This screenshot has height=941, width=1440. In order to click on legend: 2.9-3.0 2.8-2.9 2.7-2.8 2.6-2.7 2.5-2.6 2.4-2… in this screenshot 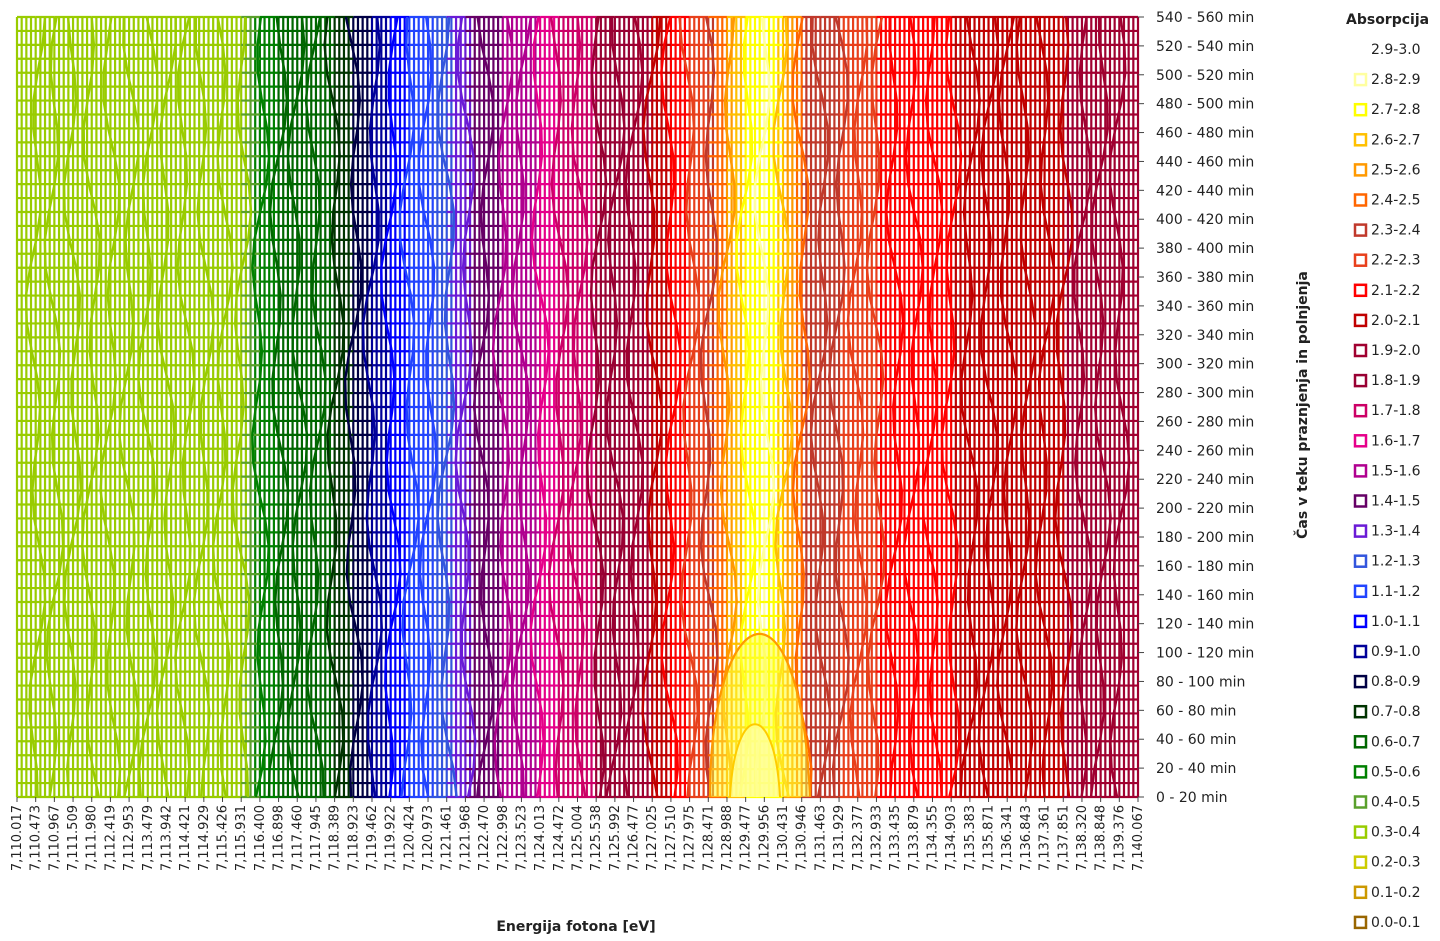, I will do `click(1387, 486)`.